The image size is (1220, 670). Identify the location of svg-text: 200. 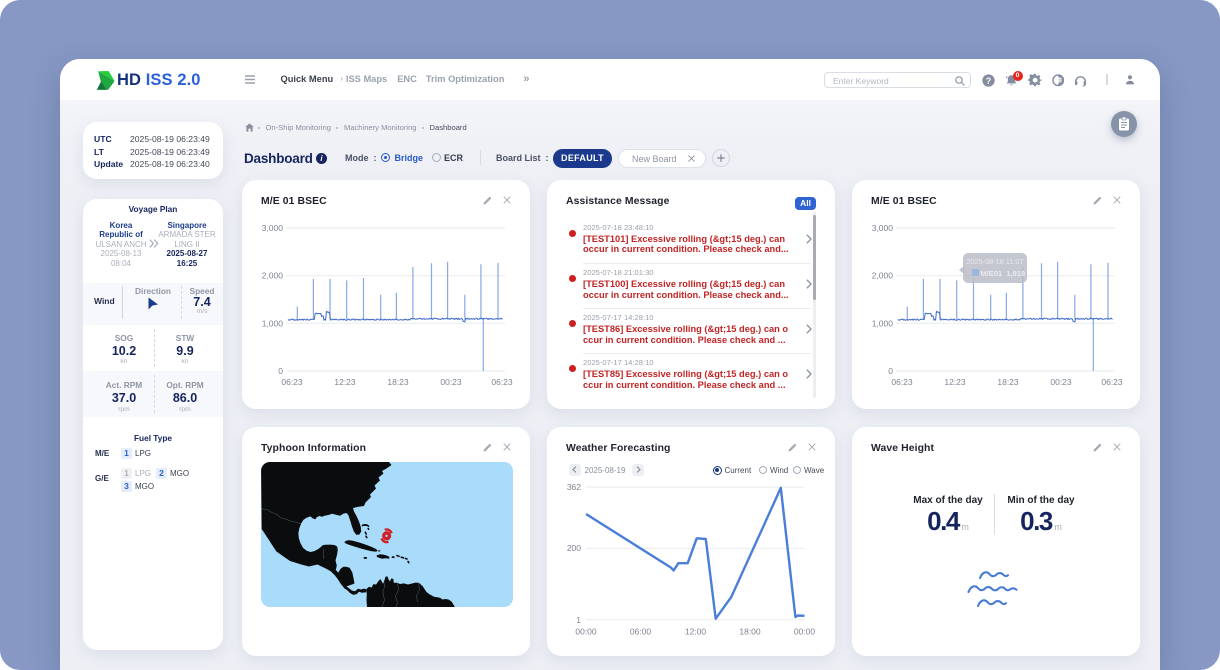
(574, 548).